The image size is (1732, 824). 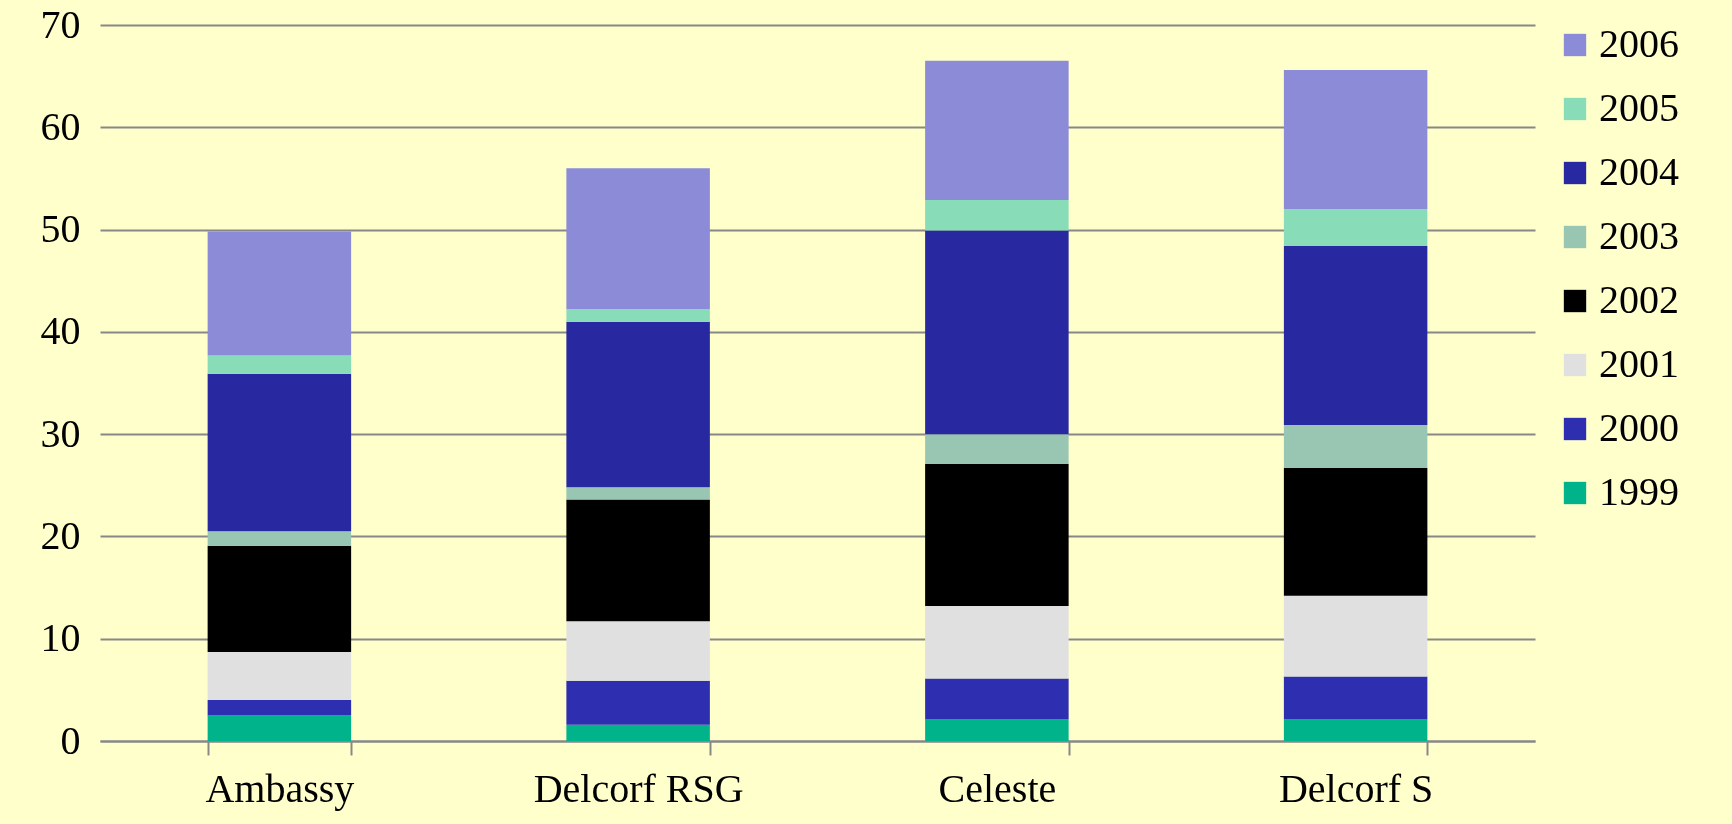 I want to click on x-tick-label: Delcorf S, so click(x=1356, y=788).